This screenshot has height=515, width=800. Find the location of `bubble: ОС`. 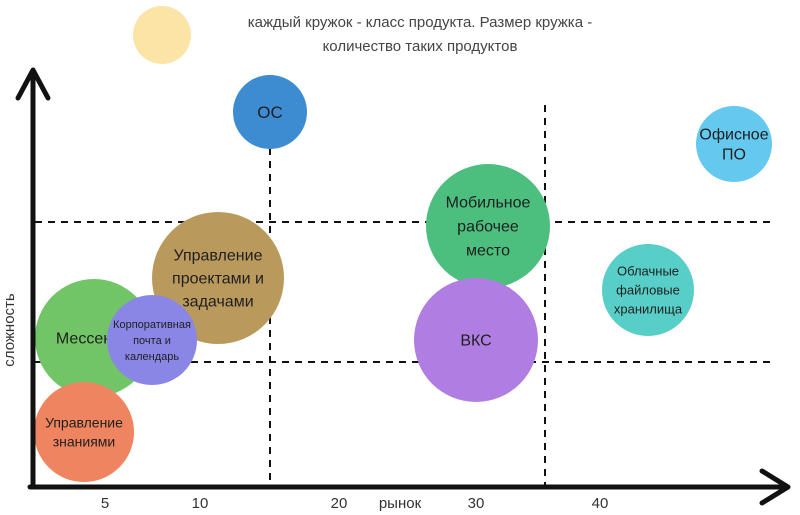

bubble: ОС is located at coordinates (270, 112).